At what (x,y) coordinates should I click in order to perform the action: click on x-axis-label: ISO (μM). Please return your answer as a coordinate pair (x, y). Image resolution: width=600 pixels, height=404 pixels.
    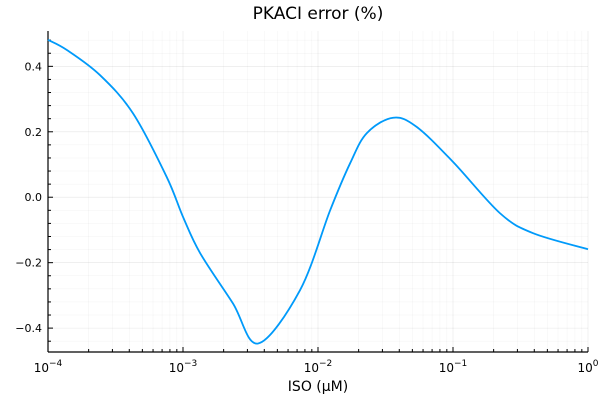
    Looking at the image, I should click on (318, 387).